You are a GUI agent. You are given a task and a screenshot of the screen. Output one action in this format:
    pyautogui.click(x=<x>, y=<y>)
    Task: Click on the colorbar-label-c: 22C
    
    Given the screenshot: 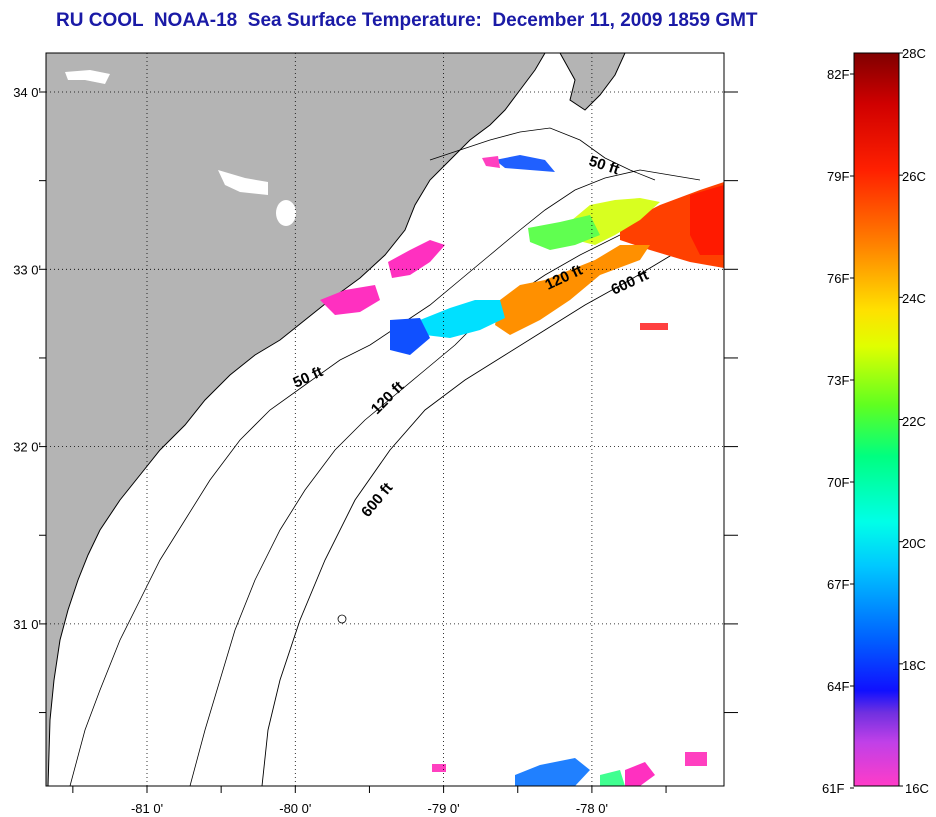 What is the action you would take?
    pyautogui.click(x=914, y=421)
    